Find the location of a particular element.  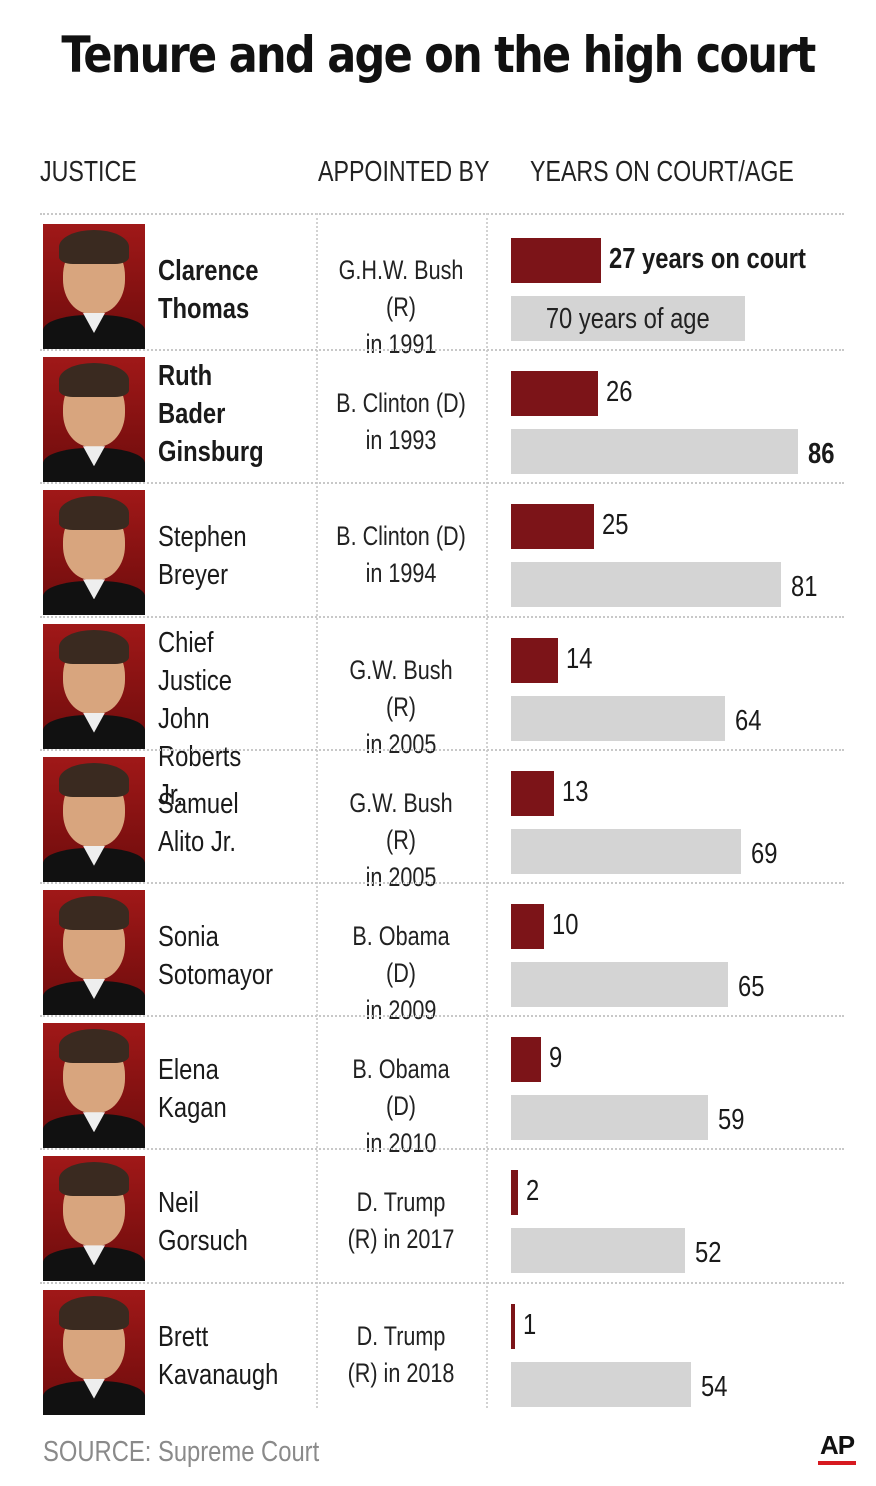

justice-name: Clarence Thomas is located at coordinates (208, 290).